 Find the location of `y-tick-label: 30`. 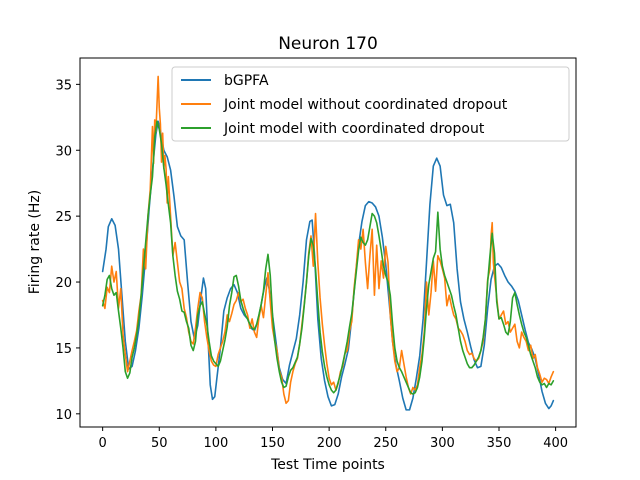

y-tick-label: 30 is located at coordinates (63, 151).